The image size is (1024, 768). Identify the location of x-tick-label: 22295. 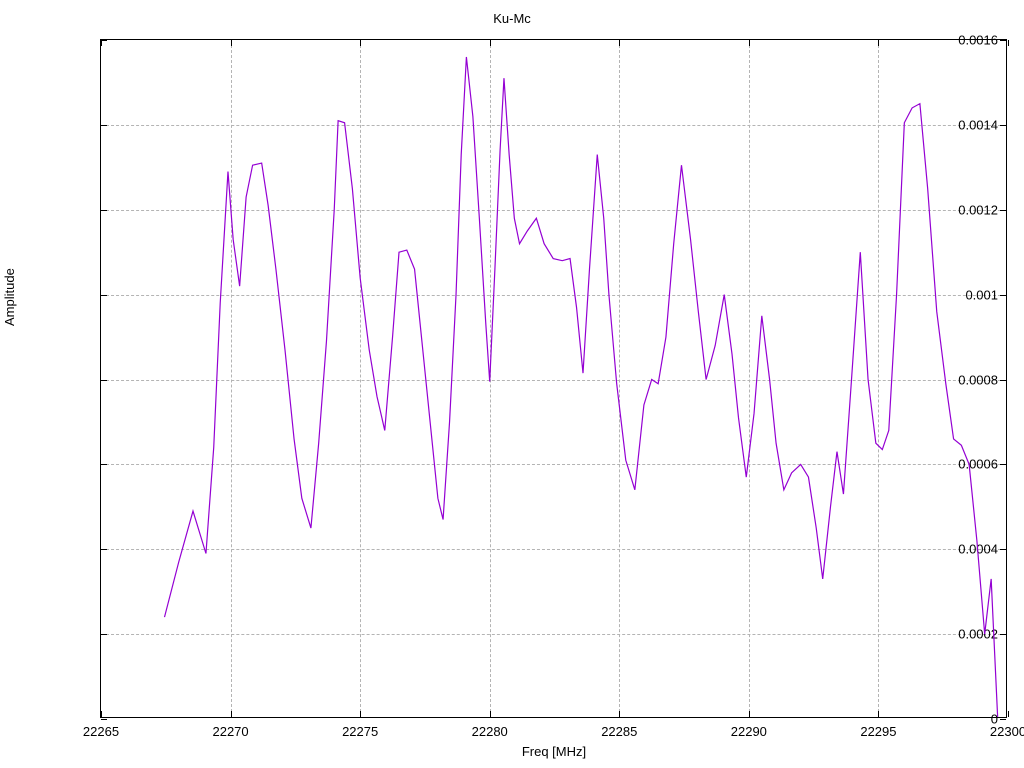
(878, 731).